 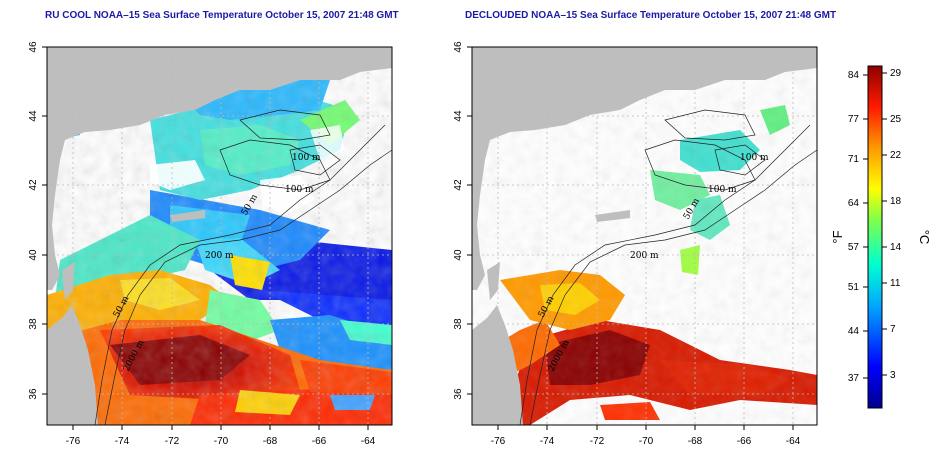 What do you see at coordinates (854, 119) in the screenshot?
I see `f-tick-label: 77` at bounding box center [854, 119].